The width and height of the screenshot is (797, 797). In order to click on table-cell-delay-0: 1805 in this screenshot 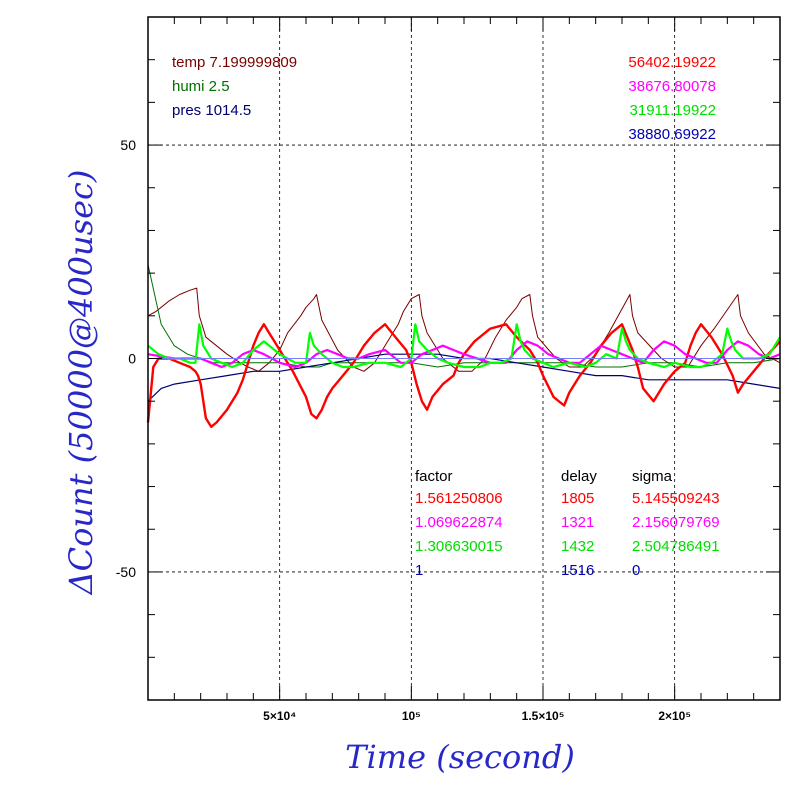, I will do `click(577, 498)`.